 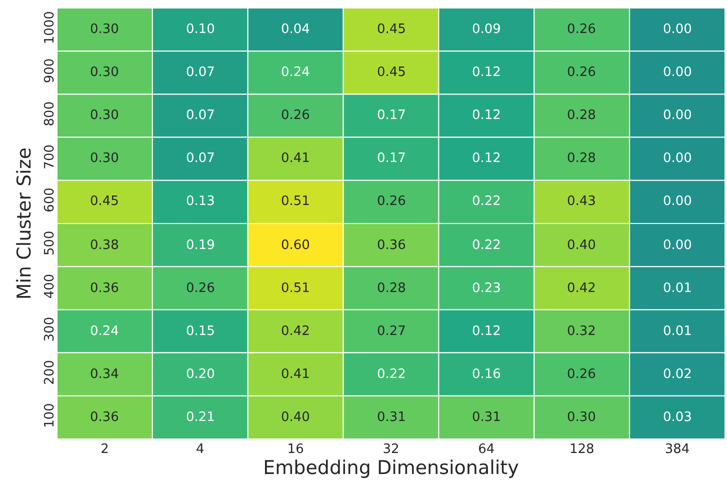 I want to click on x-tick-label: 64, so click(x=486, y=449).